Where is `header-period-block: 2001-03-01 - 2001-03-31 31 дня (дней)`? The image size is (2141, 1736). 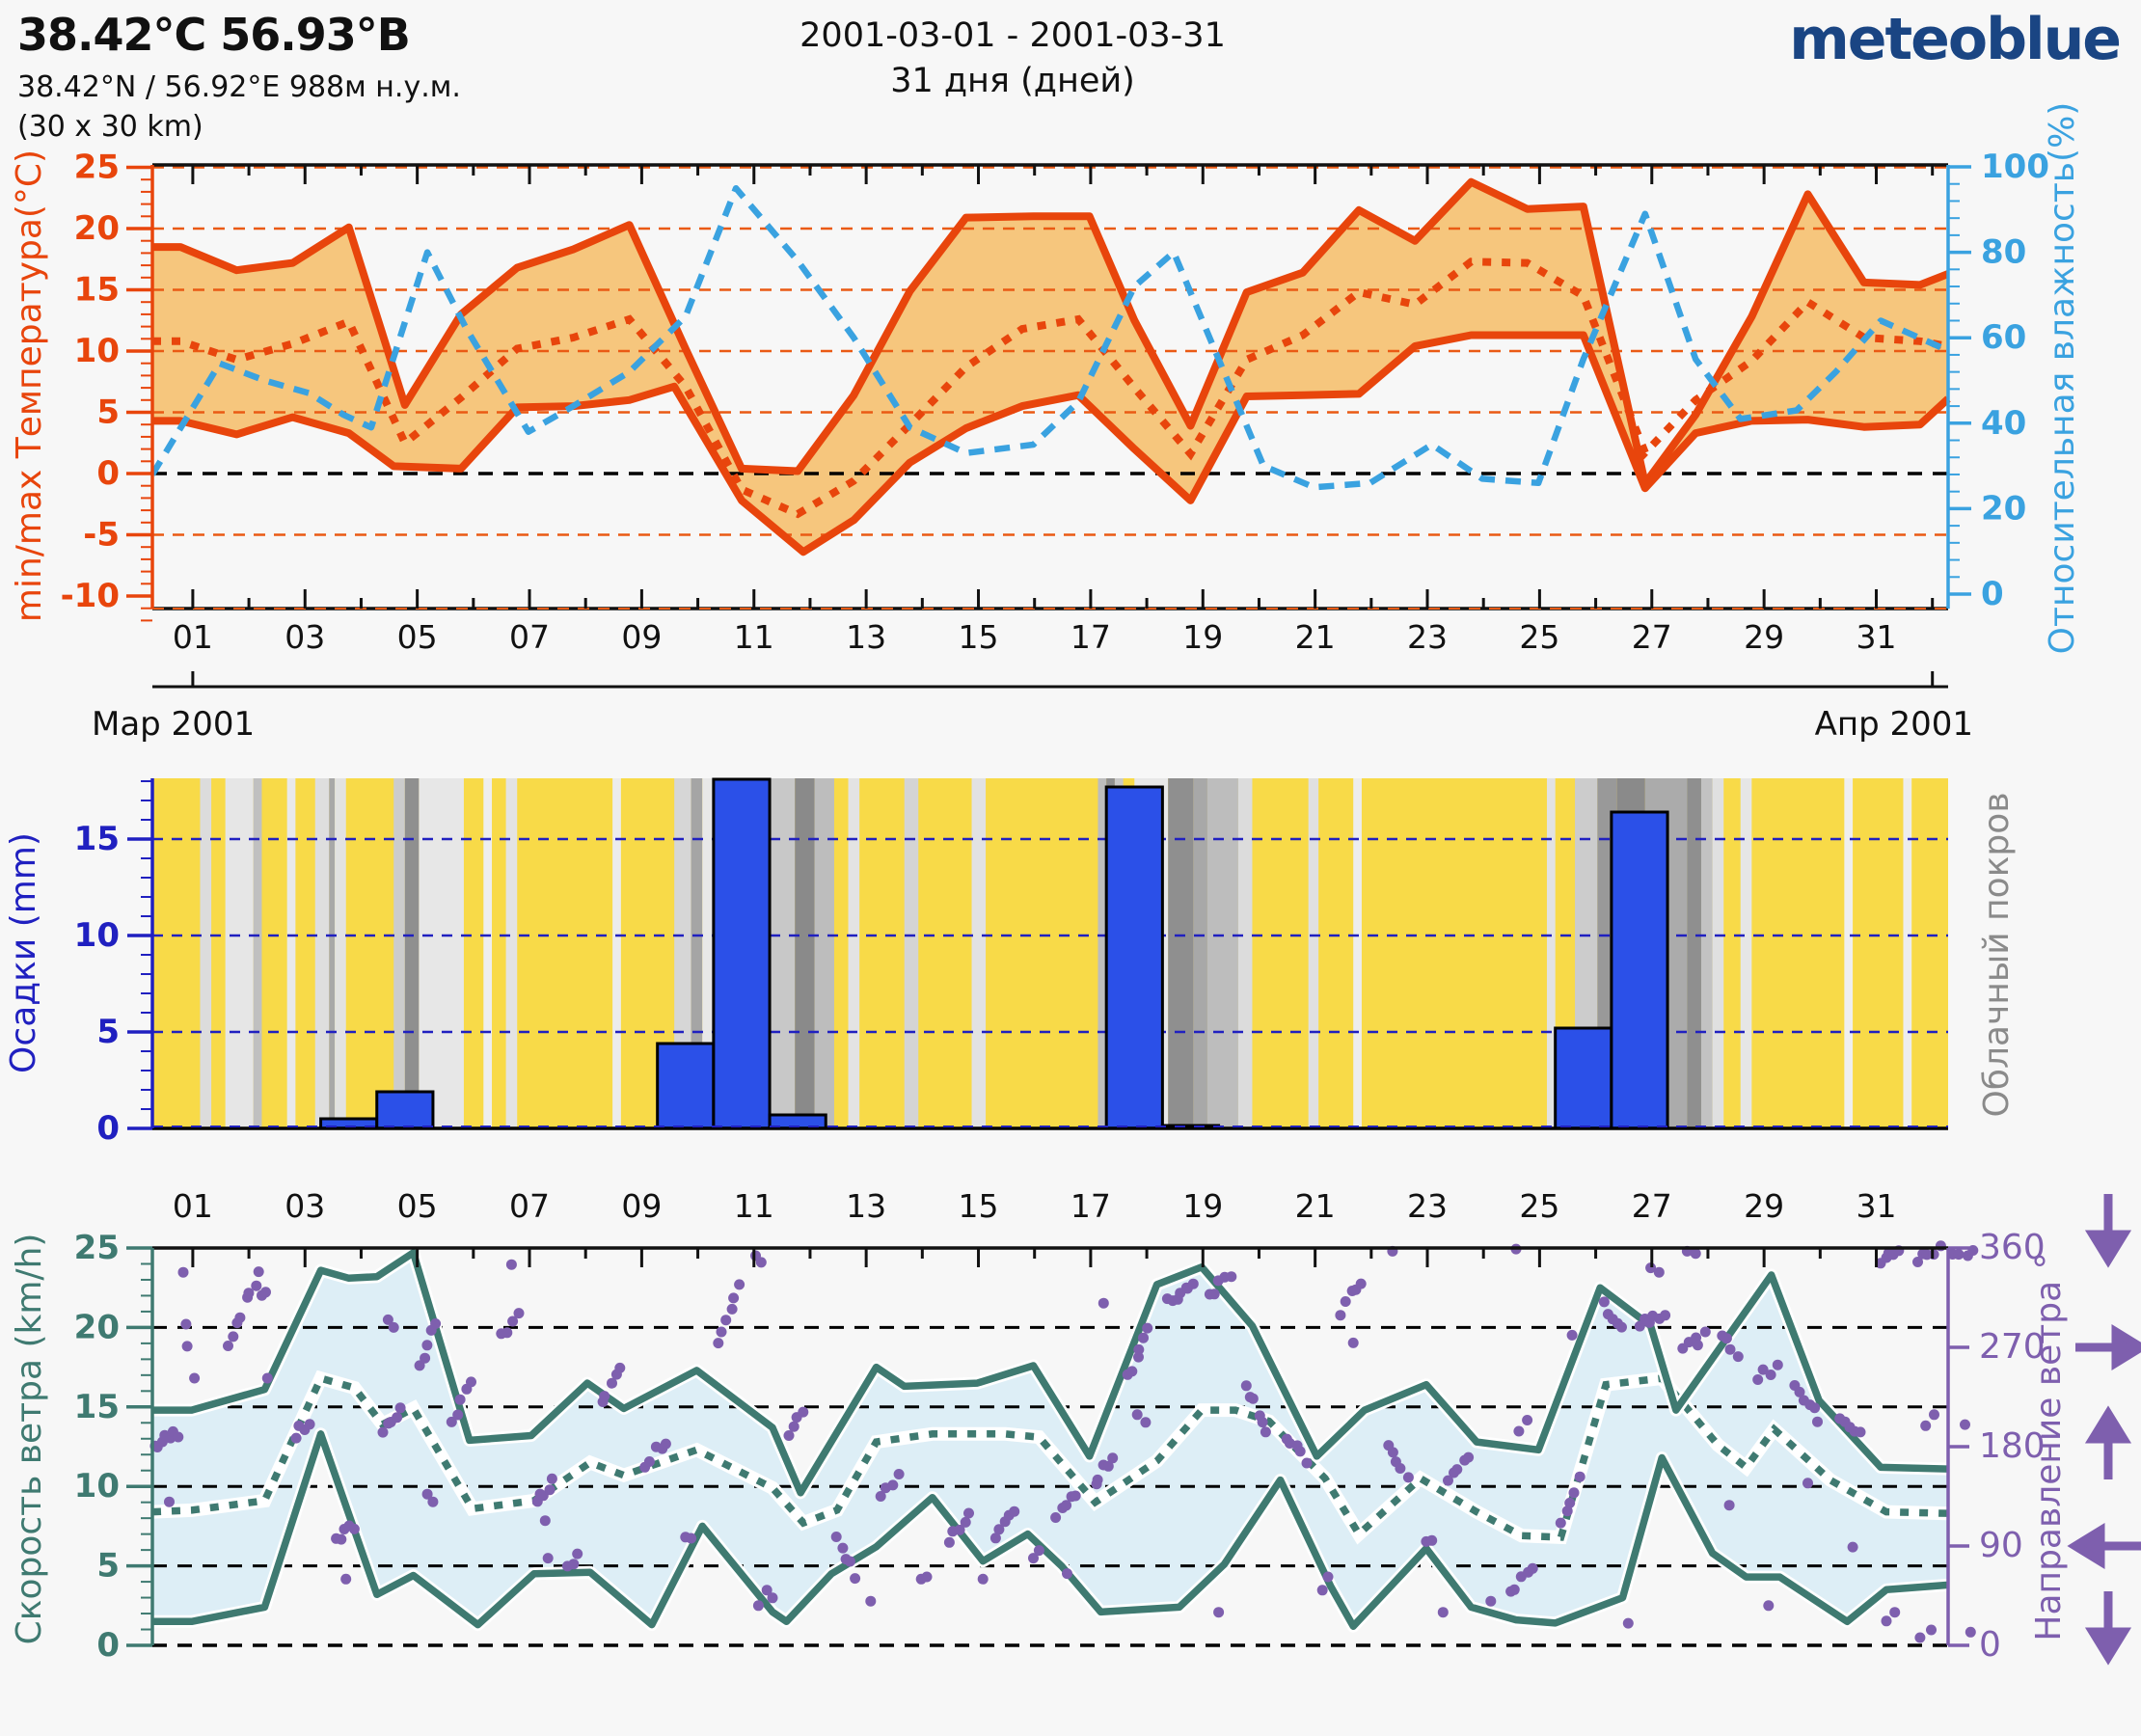
header-period-block: 2001-03-01 - 2001-03-31 31 дня (дней) is located at coordinates (1012, 59).